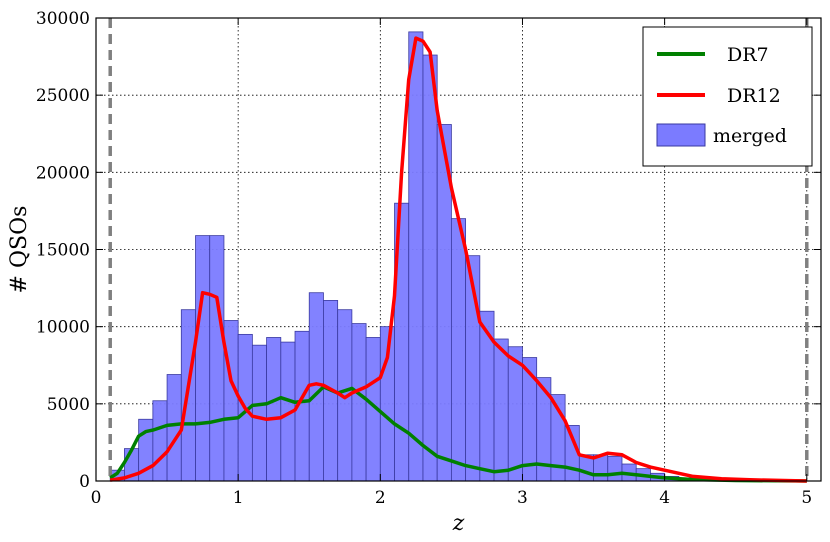 This screenshot has height=542, width=830. Describe the element at coordinates (748, 55) in the screenshot. I see `legend-label-dr7: DR7` at that location.